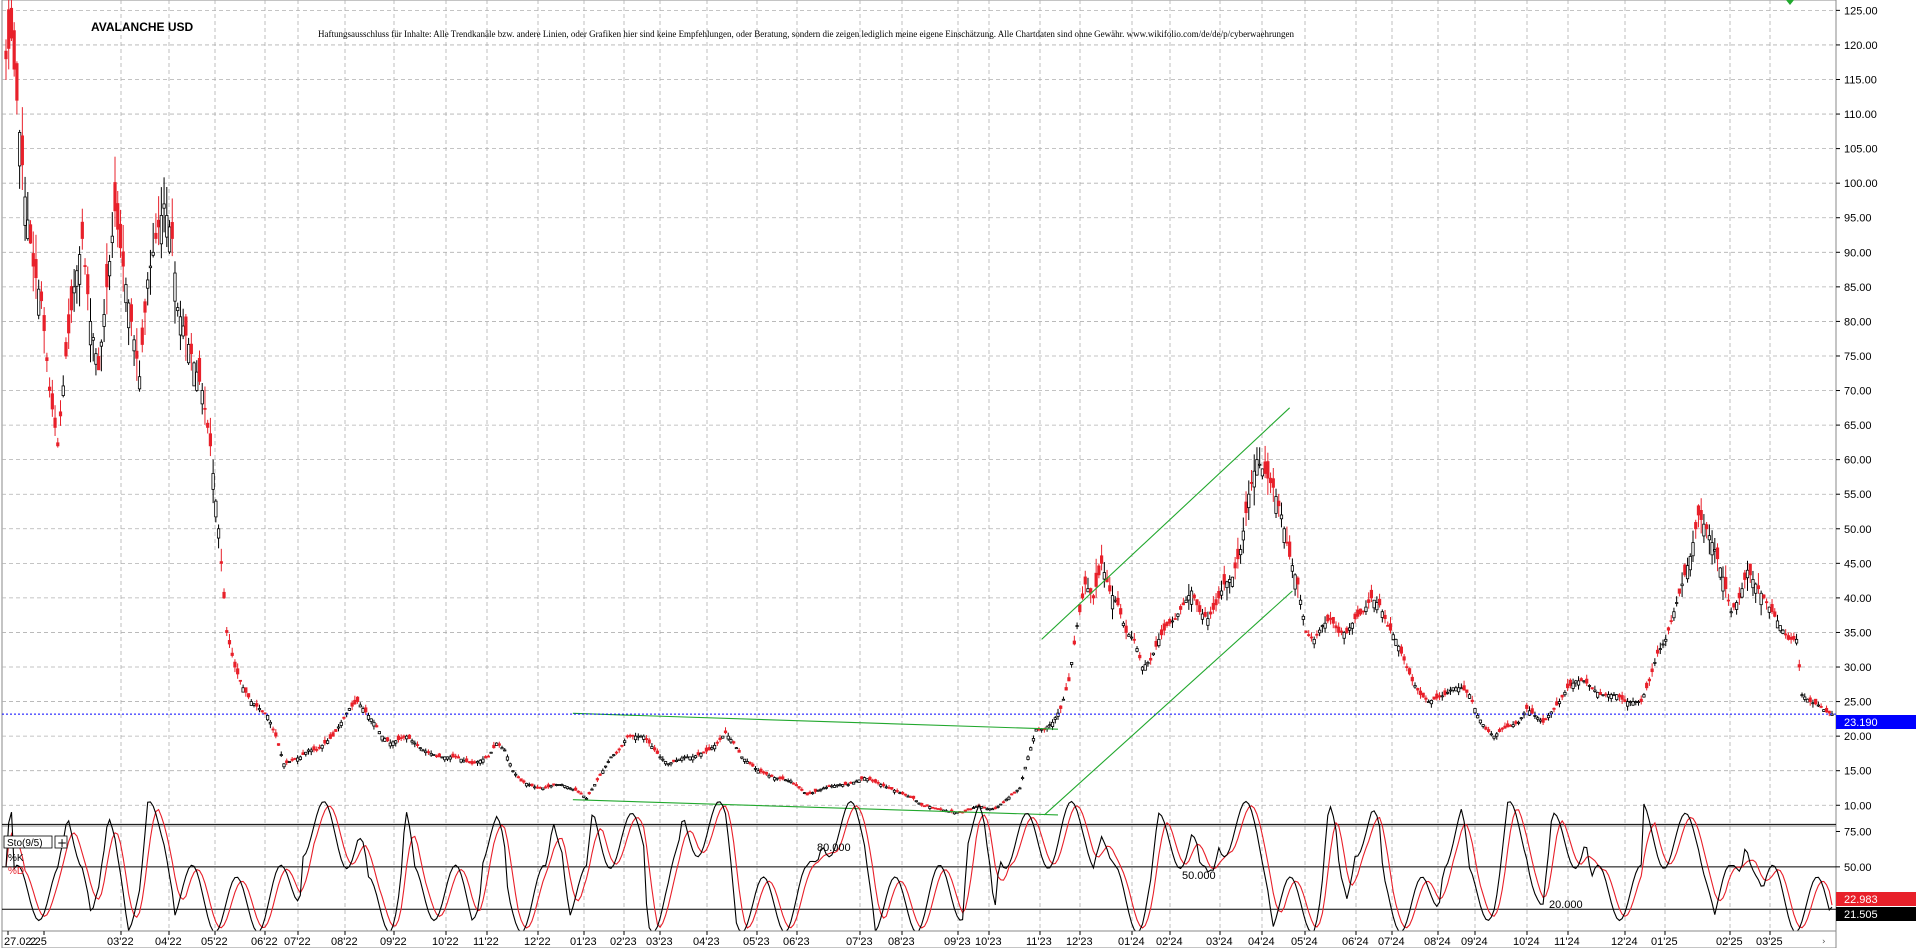 The width and height of the screenshot is (1916, 948). Describe the element at coordinates (120, 942) in the screenshot. I see `x-tick-label: 03'22` at that location.